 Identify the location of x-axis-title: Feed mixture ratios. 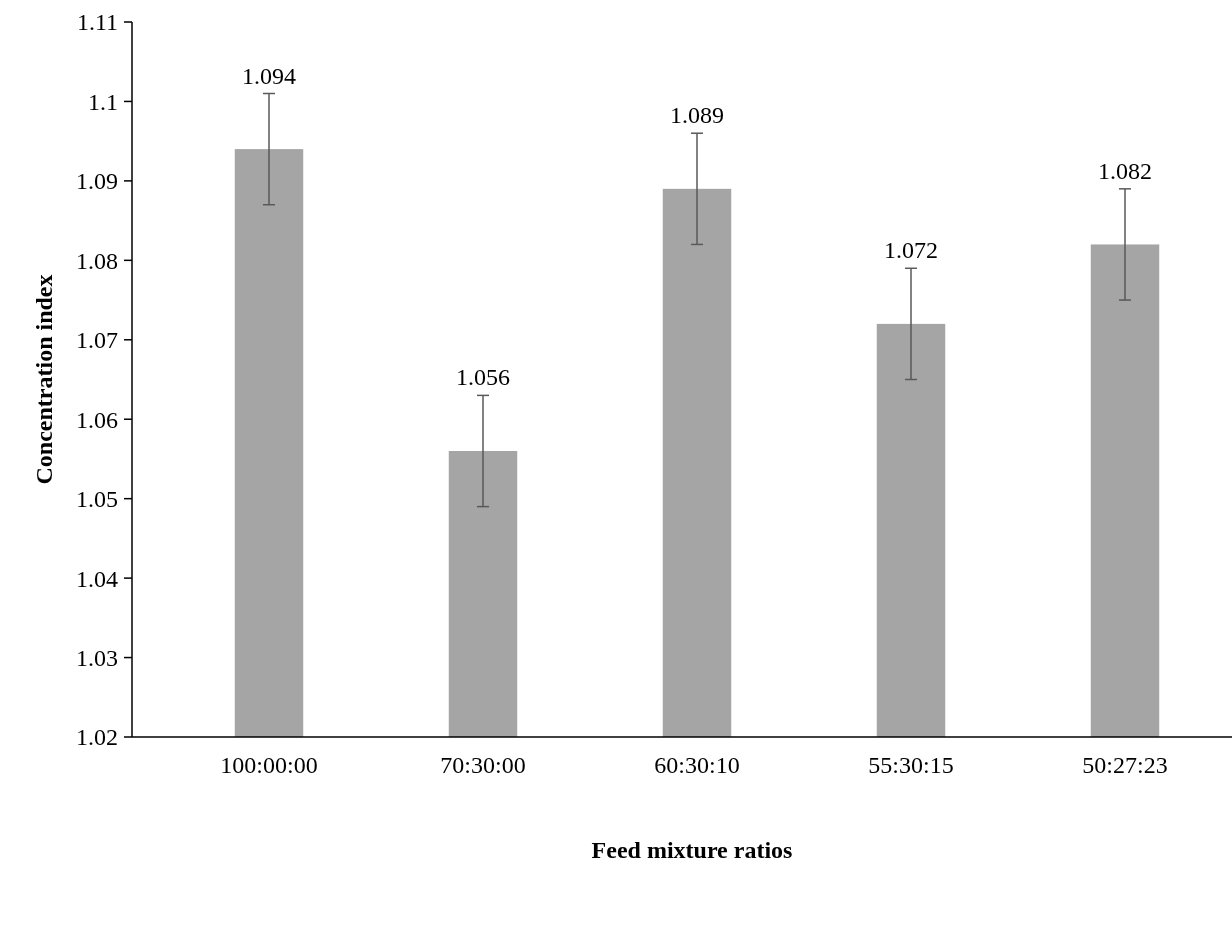
(692, 850).